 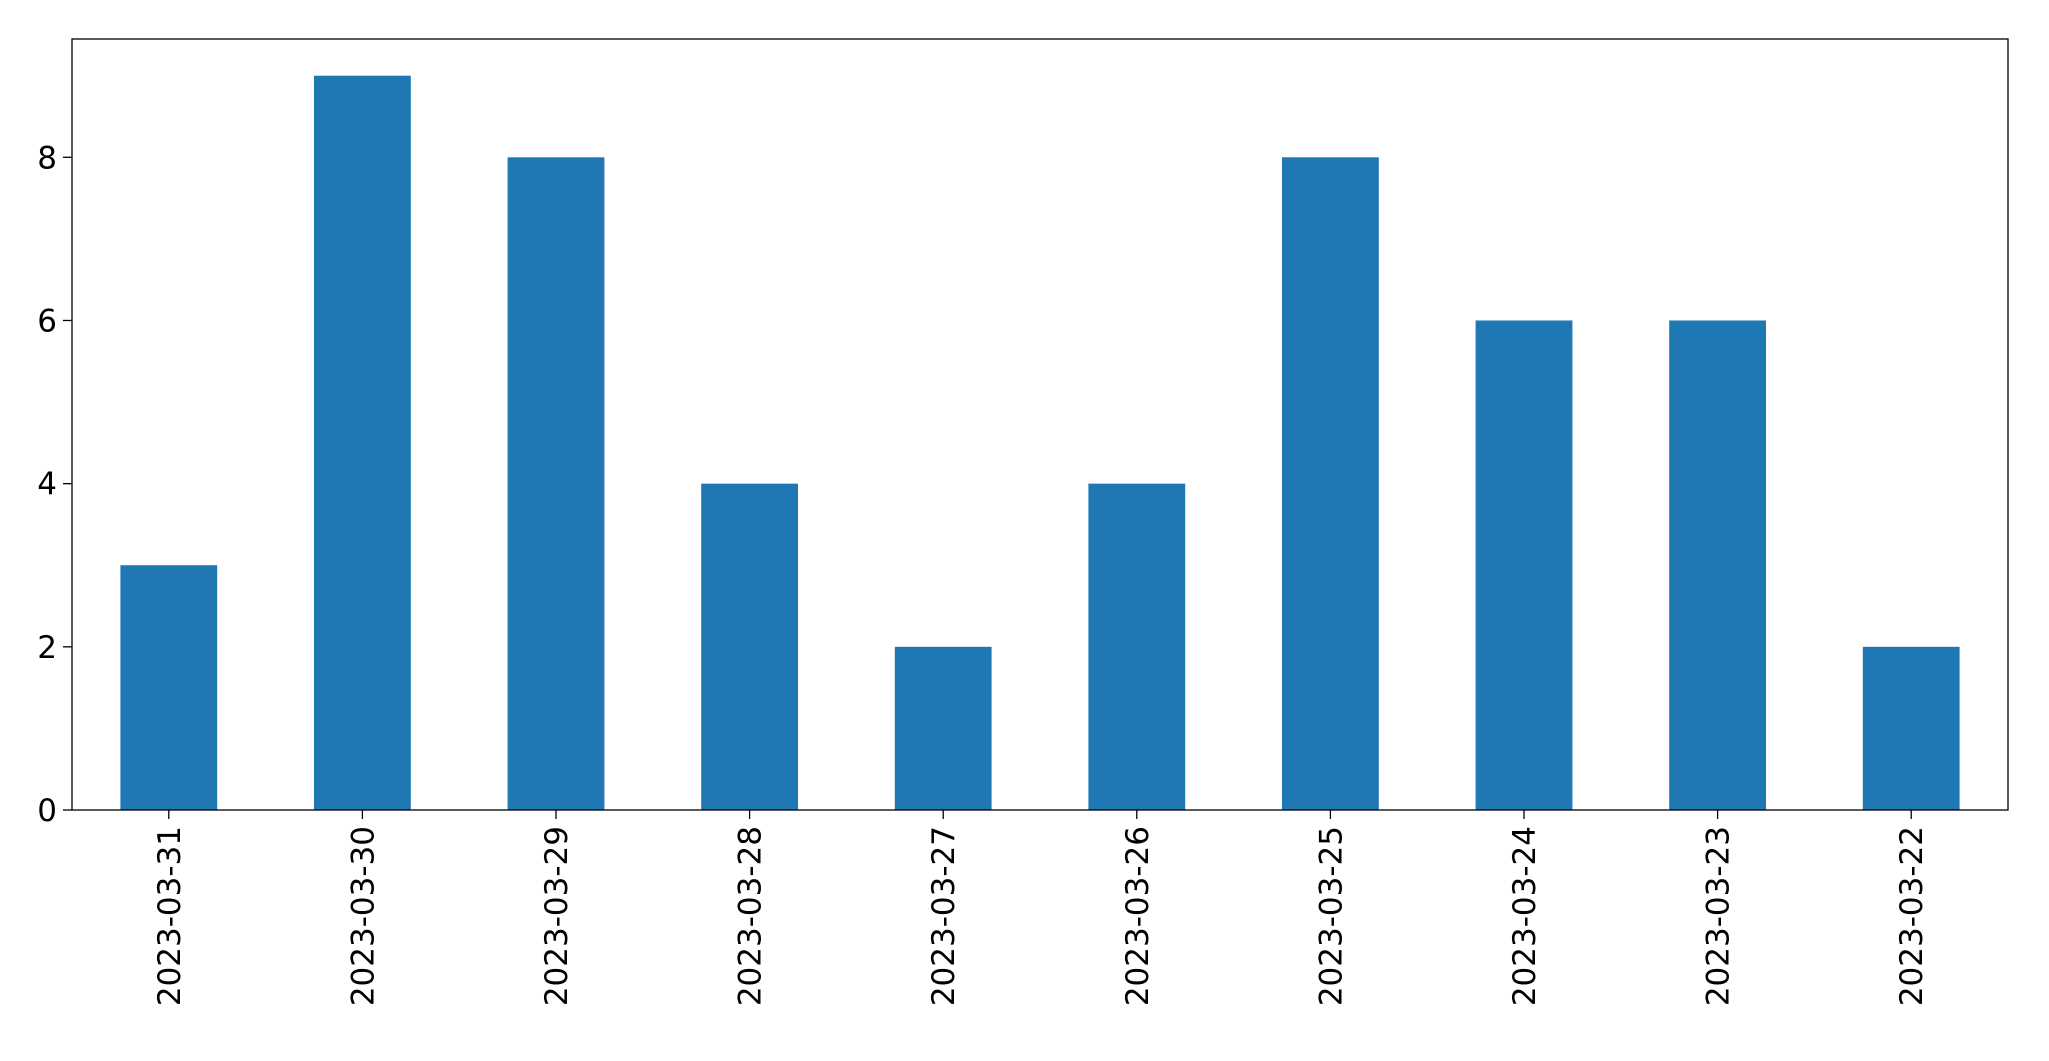 What do you see at coordinates (47, 485) in the screenshot?
I see `y-tick-label: 4` at bounding box center [47, 485].